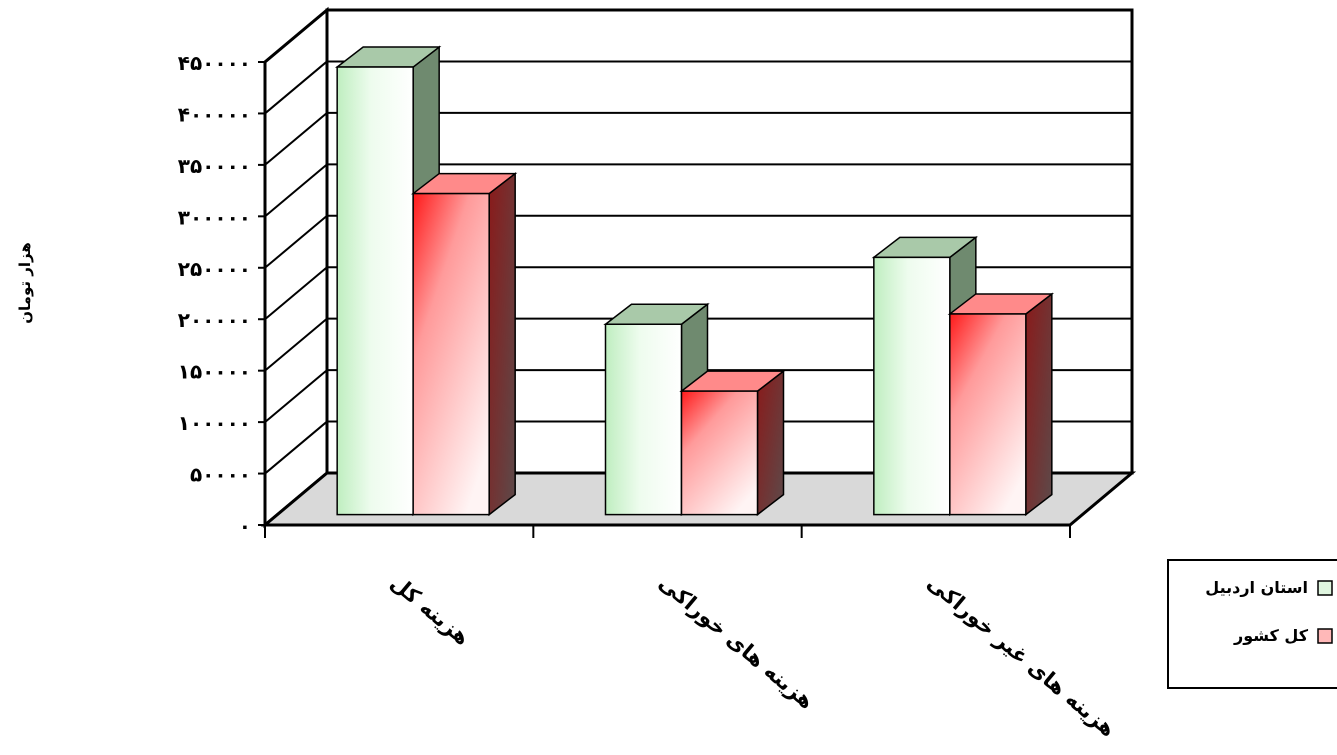  I want to click on y-tick-label: ۲۵۰۰۰۰, so click(214, 269).